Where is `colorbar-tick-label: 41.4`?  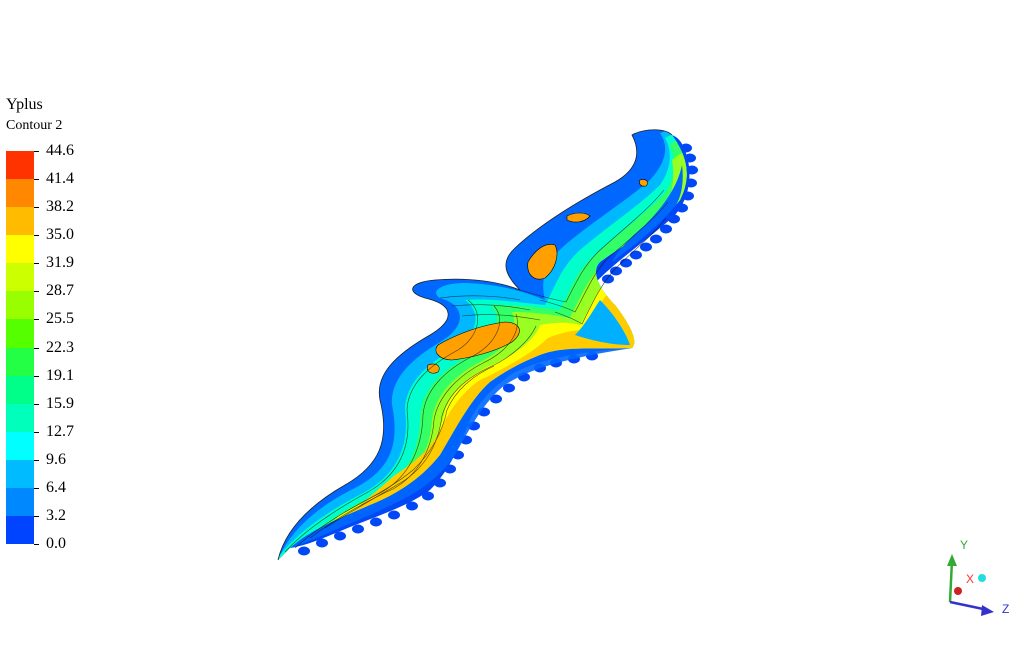 colorbar-tick-label: 41.4 is located at coordinates (60, 179).